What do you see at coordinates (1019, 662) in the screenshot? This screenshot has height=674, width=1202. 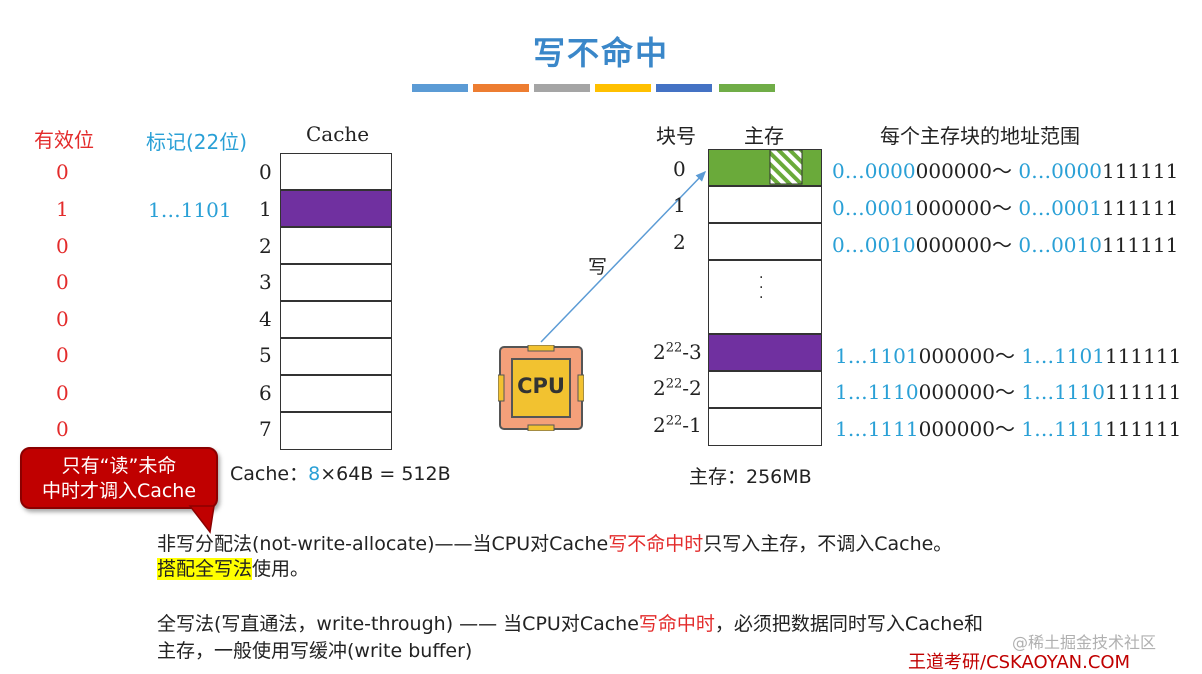 I see `brand-logo-text: 王道考研/CSKAOYAN.COM` at bounding box center [1019, 662].